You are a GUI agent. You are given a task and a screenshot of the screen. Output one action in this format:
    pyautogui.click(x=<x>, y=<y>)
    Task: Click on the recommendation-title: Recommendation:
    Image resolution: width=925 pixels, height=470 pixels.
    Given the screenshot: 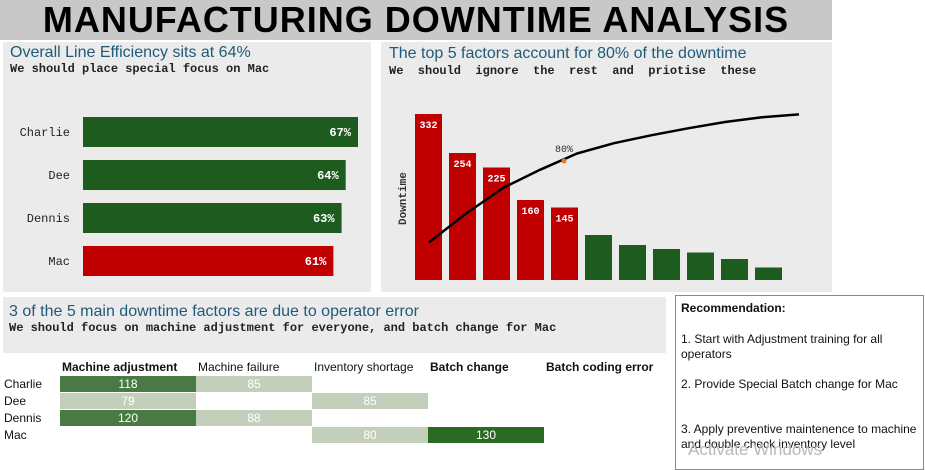 What is the action you would take?
    pyautogui.click(x=733, y=308)
    